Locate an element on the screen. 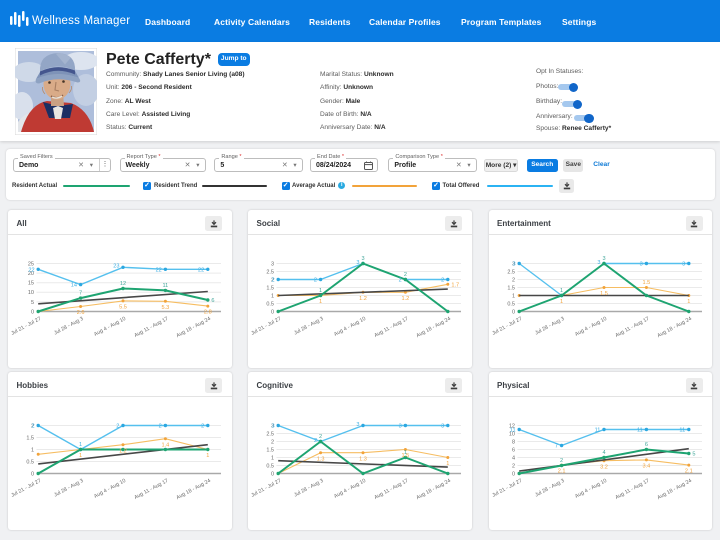 The height and width of the screenshot is (540, 720). svg-text: 5.3 is located at coordinates (166, 307).